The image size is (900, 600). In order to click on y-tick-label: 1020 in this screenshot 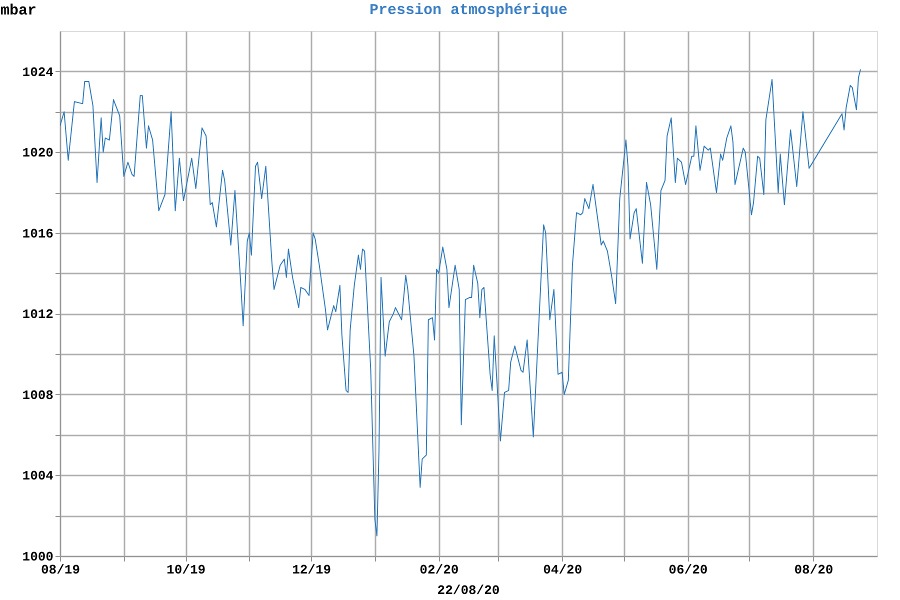, I will do `click(38, 153)`.